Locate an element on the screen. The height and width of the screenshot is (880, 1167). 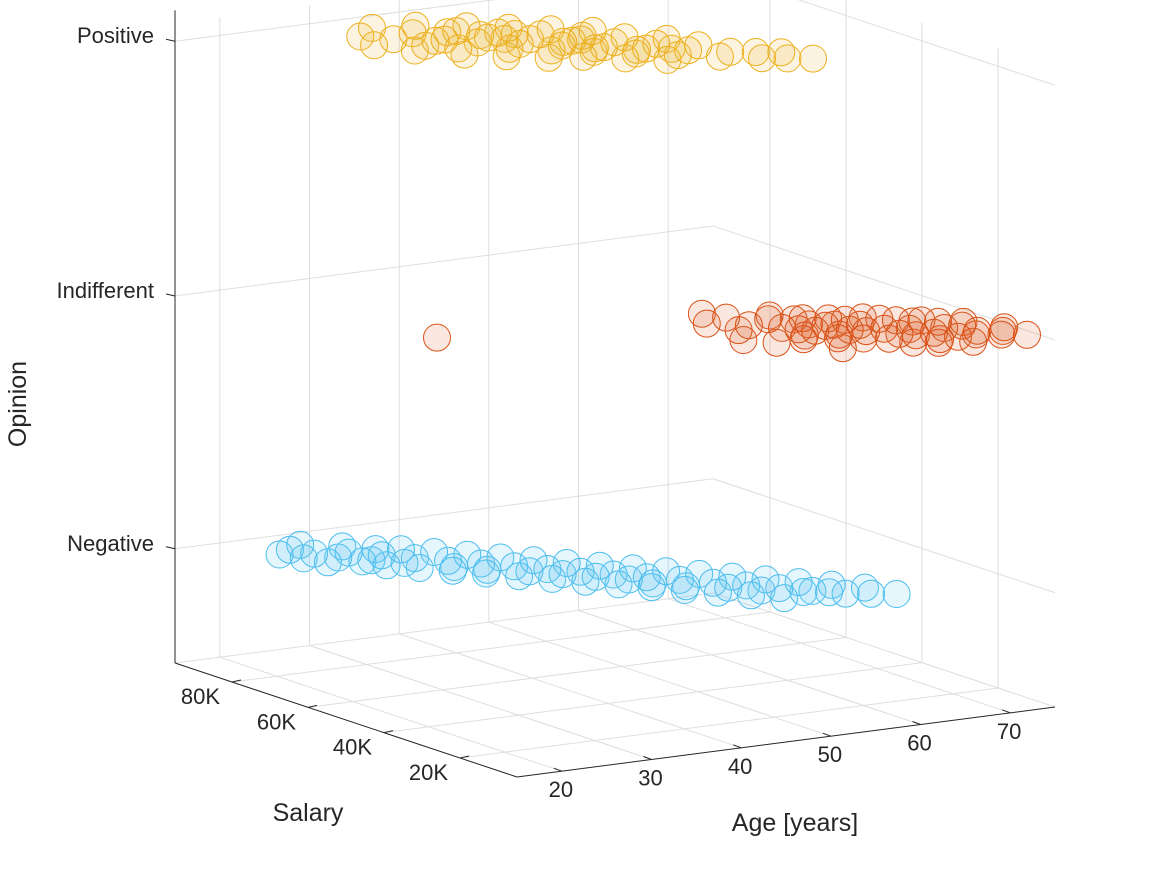
y-tick-label: 60K is located at coordinates (276, 721).